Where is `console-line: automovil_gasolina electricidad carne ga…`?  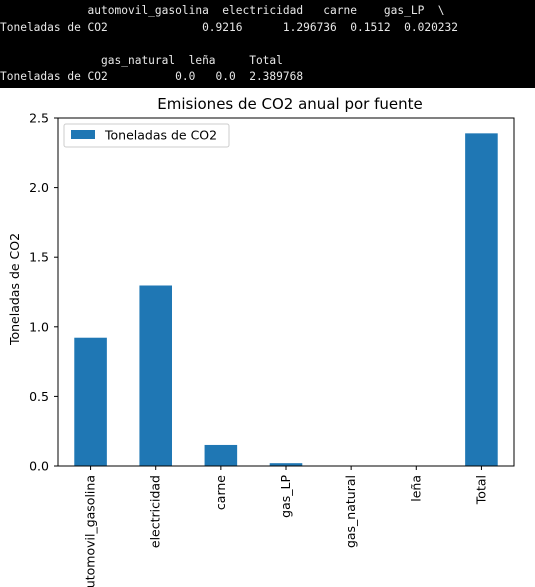 console-line: automovil_gasolina electricidad carne ga… is located at coordinates (222, 10).